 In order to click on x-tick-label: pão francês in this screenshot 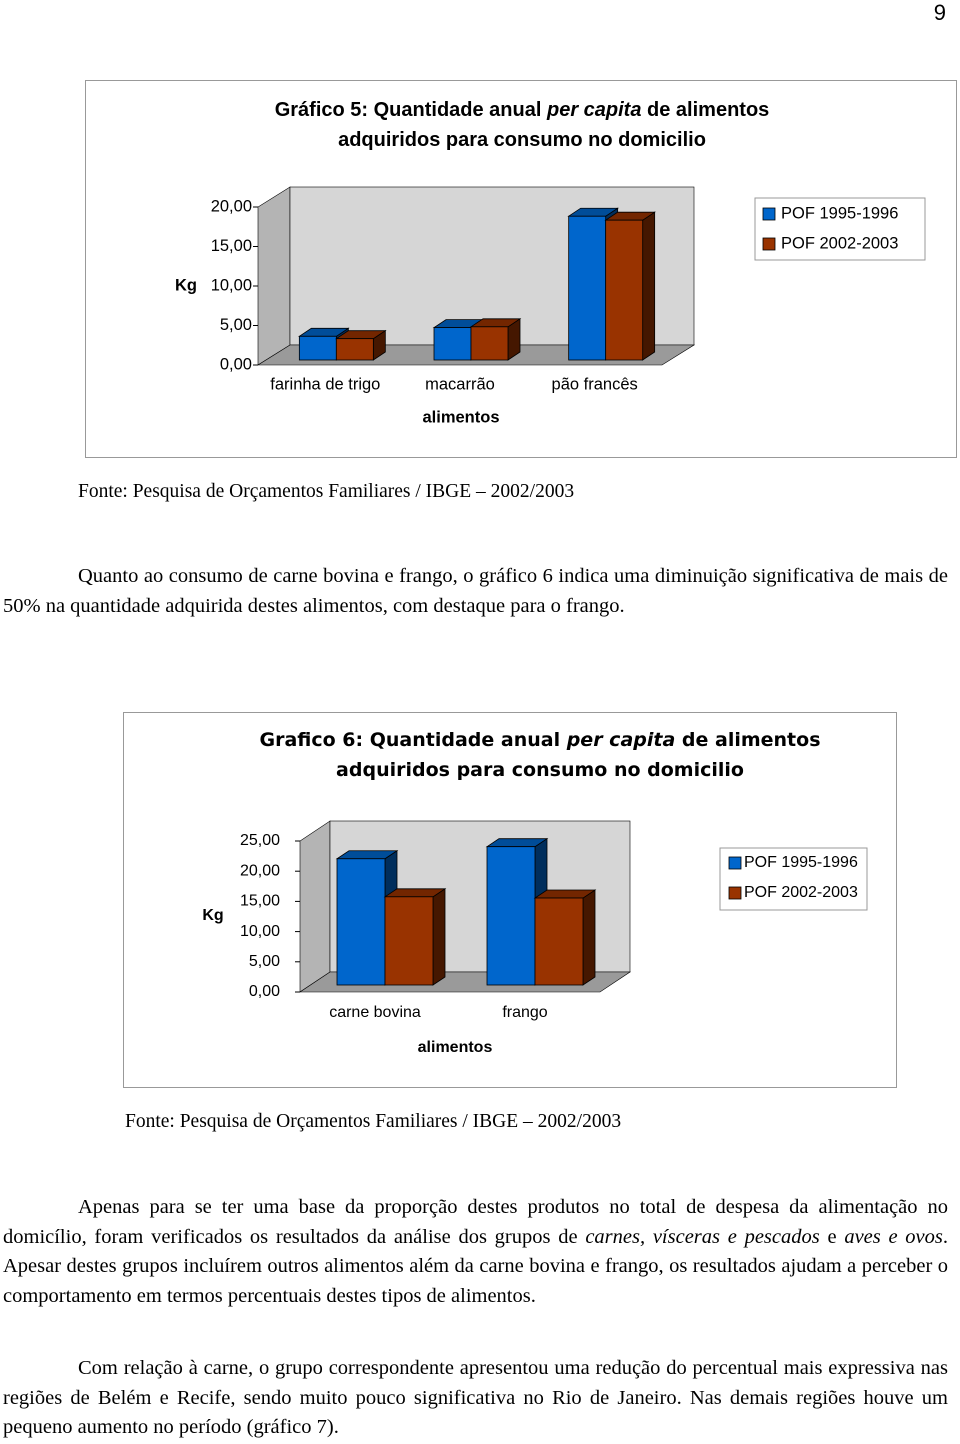, I will do `click(595, 384)`.